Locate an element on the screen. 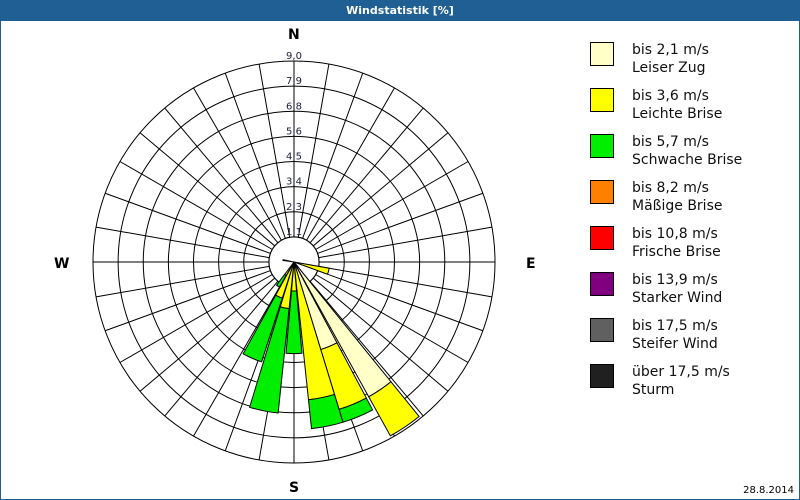  radial-tick-label: 1,1 is located at coordinates (294, 232).